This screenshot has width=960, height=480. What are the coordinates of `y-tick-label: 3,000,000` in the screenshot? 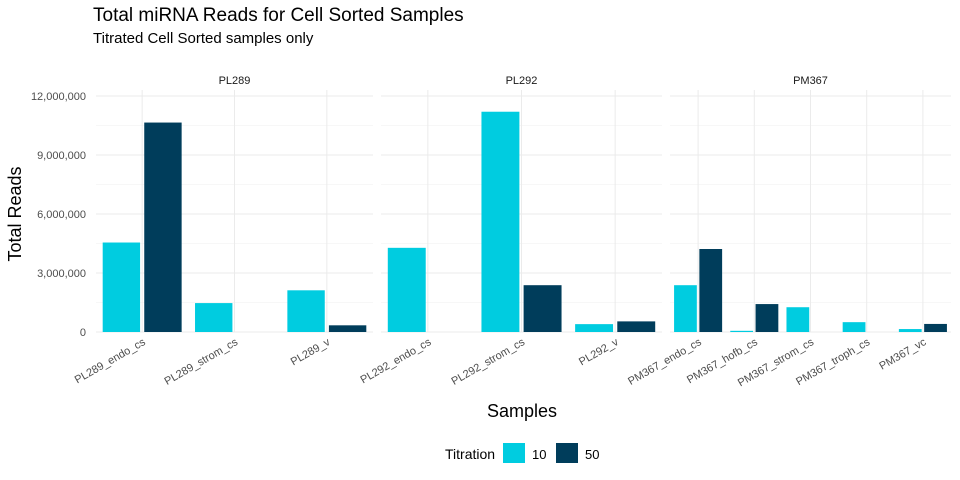 It's located at (61, 274).